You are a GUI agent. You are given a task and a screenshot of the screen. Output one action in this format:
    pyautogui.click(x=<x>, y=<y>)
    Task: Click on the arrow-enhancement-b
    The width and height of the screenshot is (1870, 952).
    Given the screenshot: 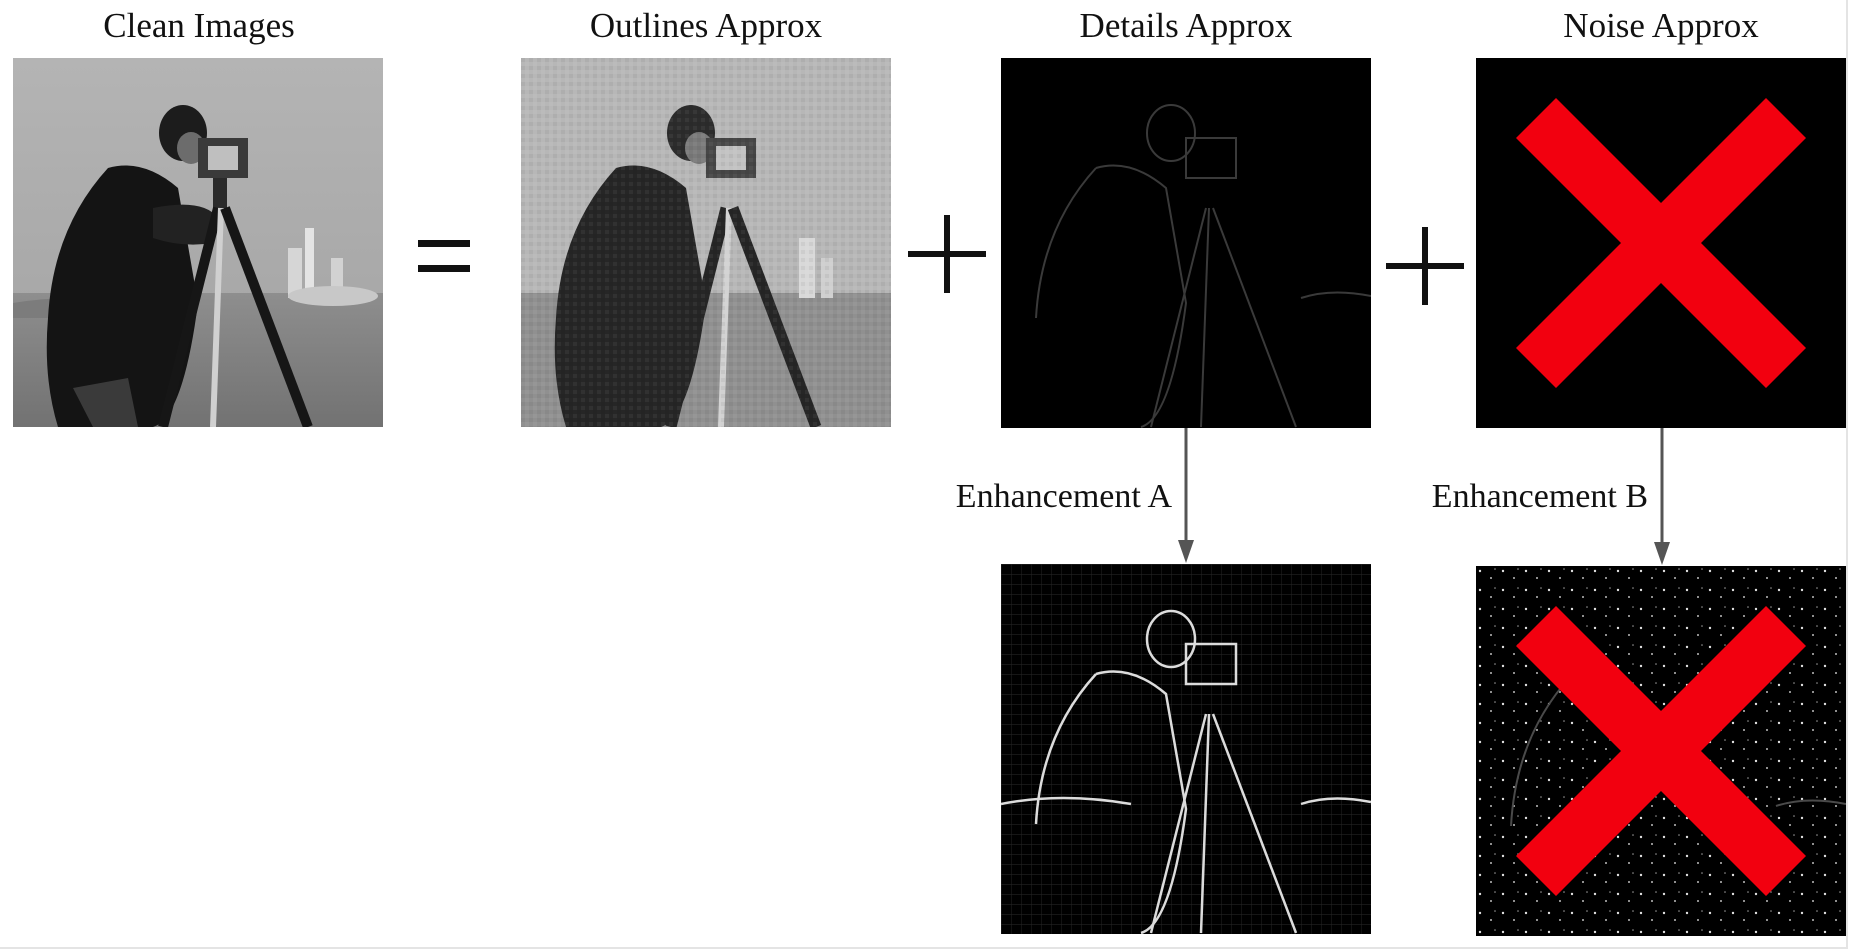 What is the action you would take?
    pyautogui.click(x=1662, y=496)
    